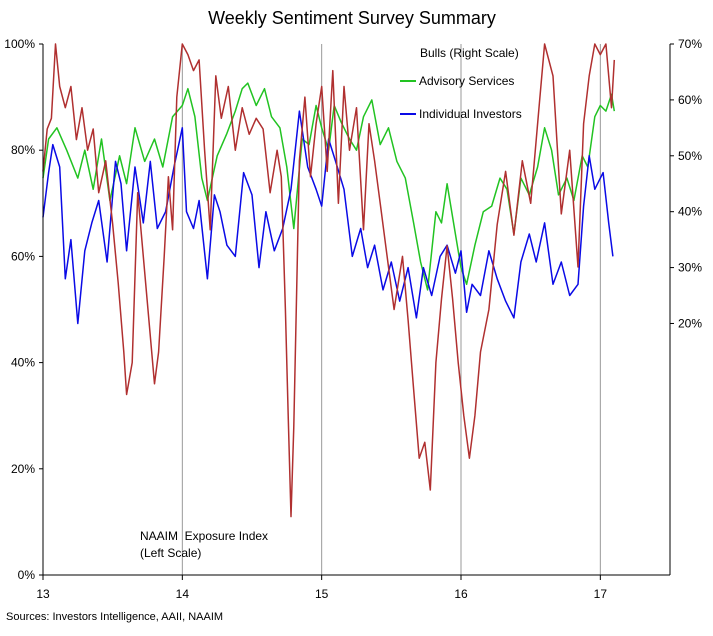 This screenshot has height=636, width=713. I want to click on right-tick-label-1: 30%, so click(690, 268).